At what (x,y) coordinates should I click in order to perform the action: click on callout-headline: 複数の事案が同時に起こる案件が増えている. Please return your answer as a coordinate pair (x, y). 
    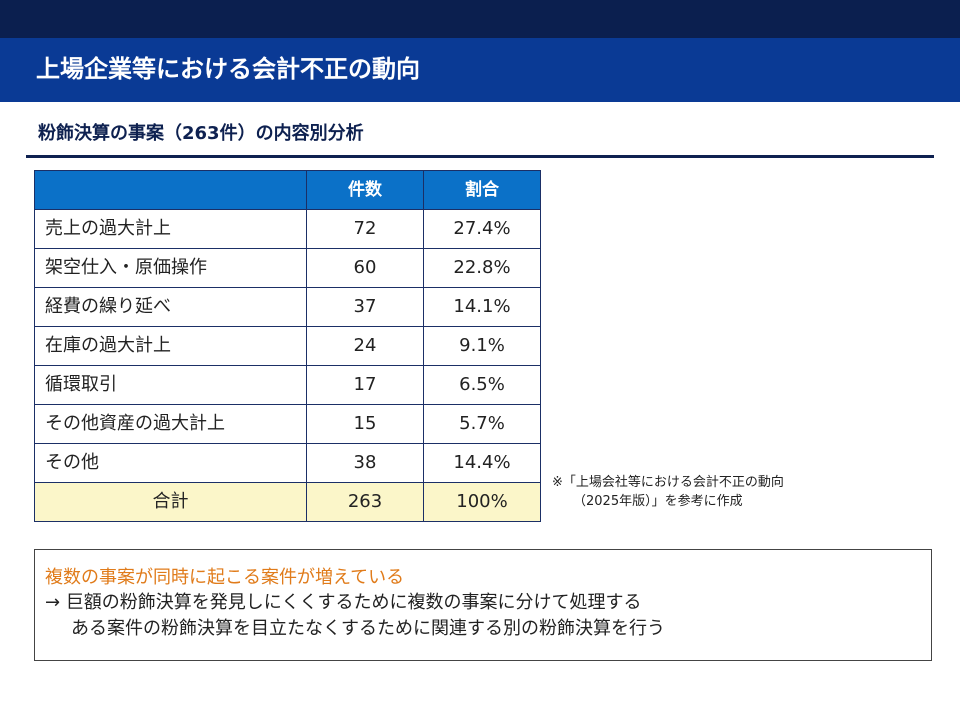
    Looking at the image, I should click on (225, 577).